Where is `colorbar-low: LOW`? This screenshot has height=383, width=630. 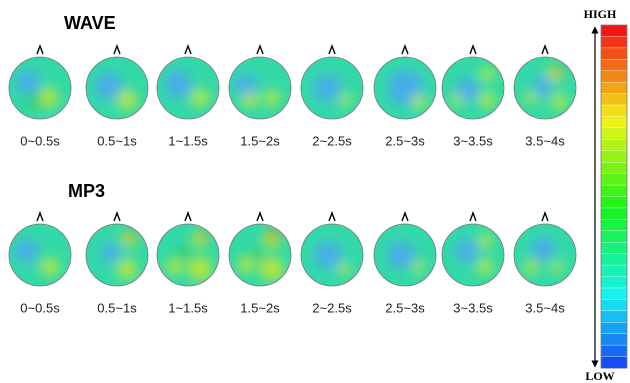
colorbar-low: LOW is located at coordinates (599, 376).